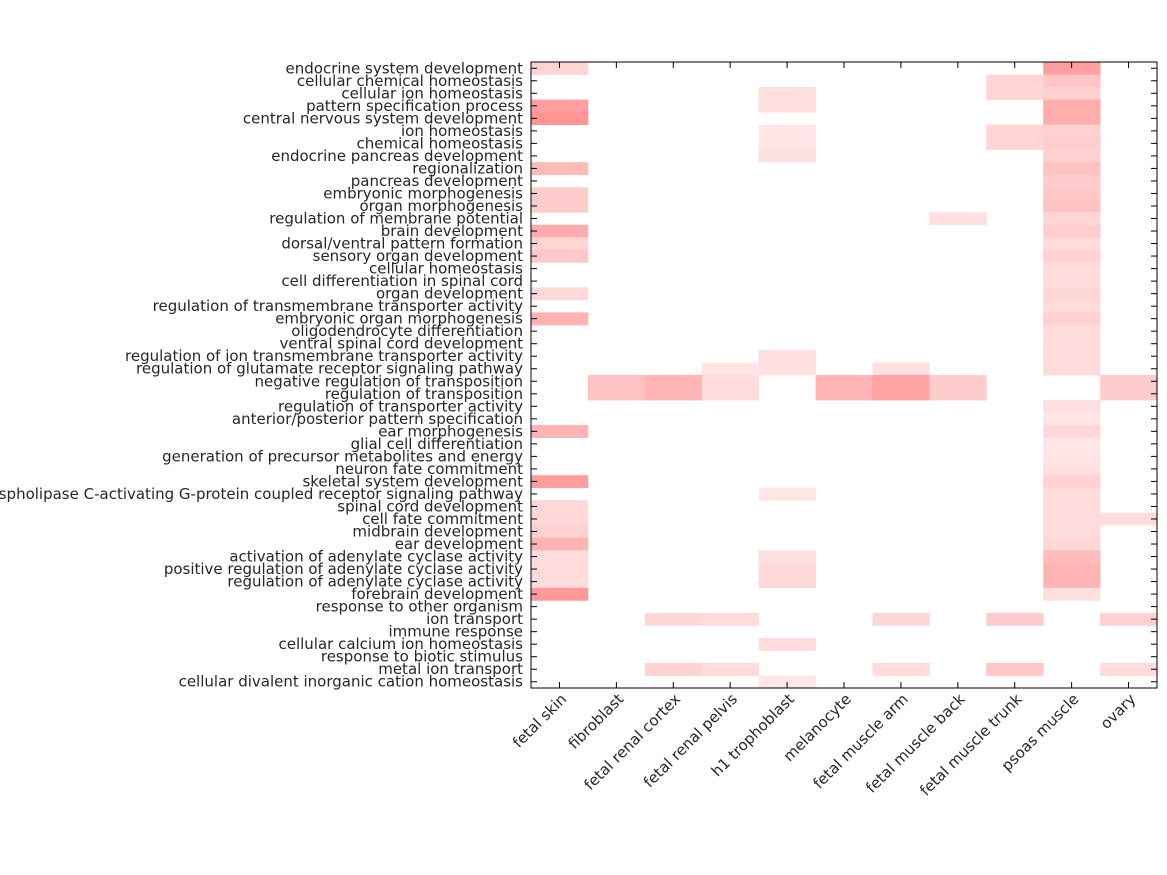 The image size is (1167, 875). Describe the element at coordinates (402, 281) in the screenshot. I see `y-tick-label: cell differentiation in spinal cord` at that location.